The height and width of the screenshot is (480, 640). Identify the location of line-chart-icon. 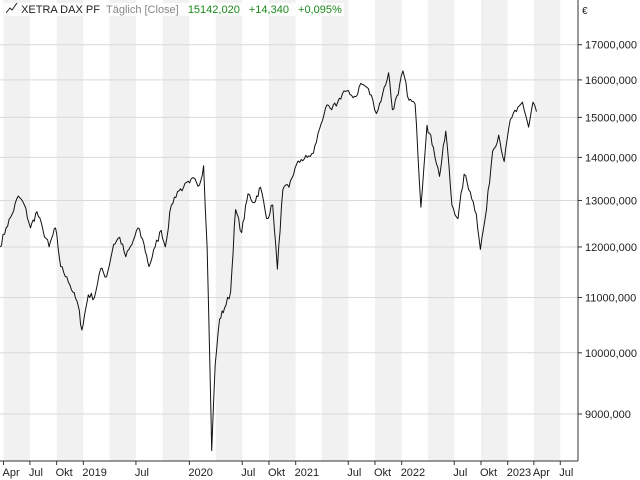
(12, 8).